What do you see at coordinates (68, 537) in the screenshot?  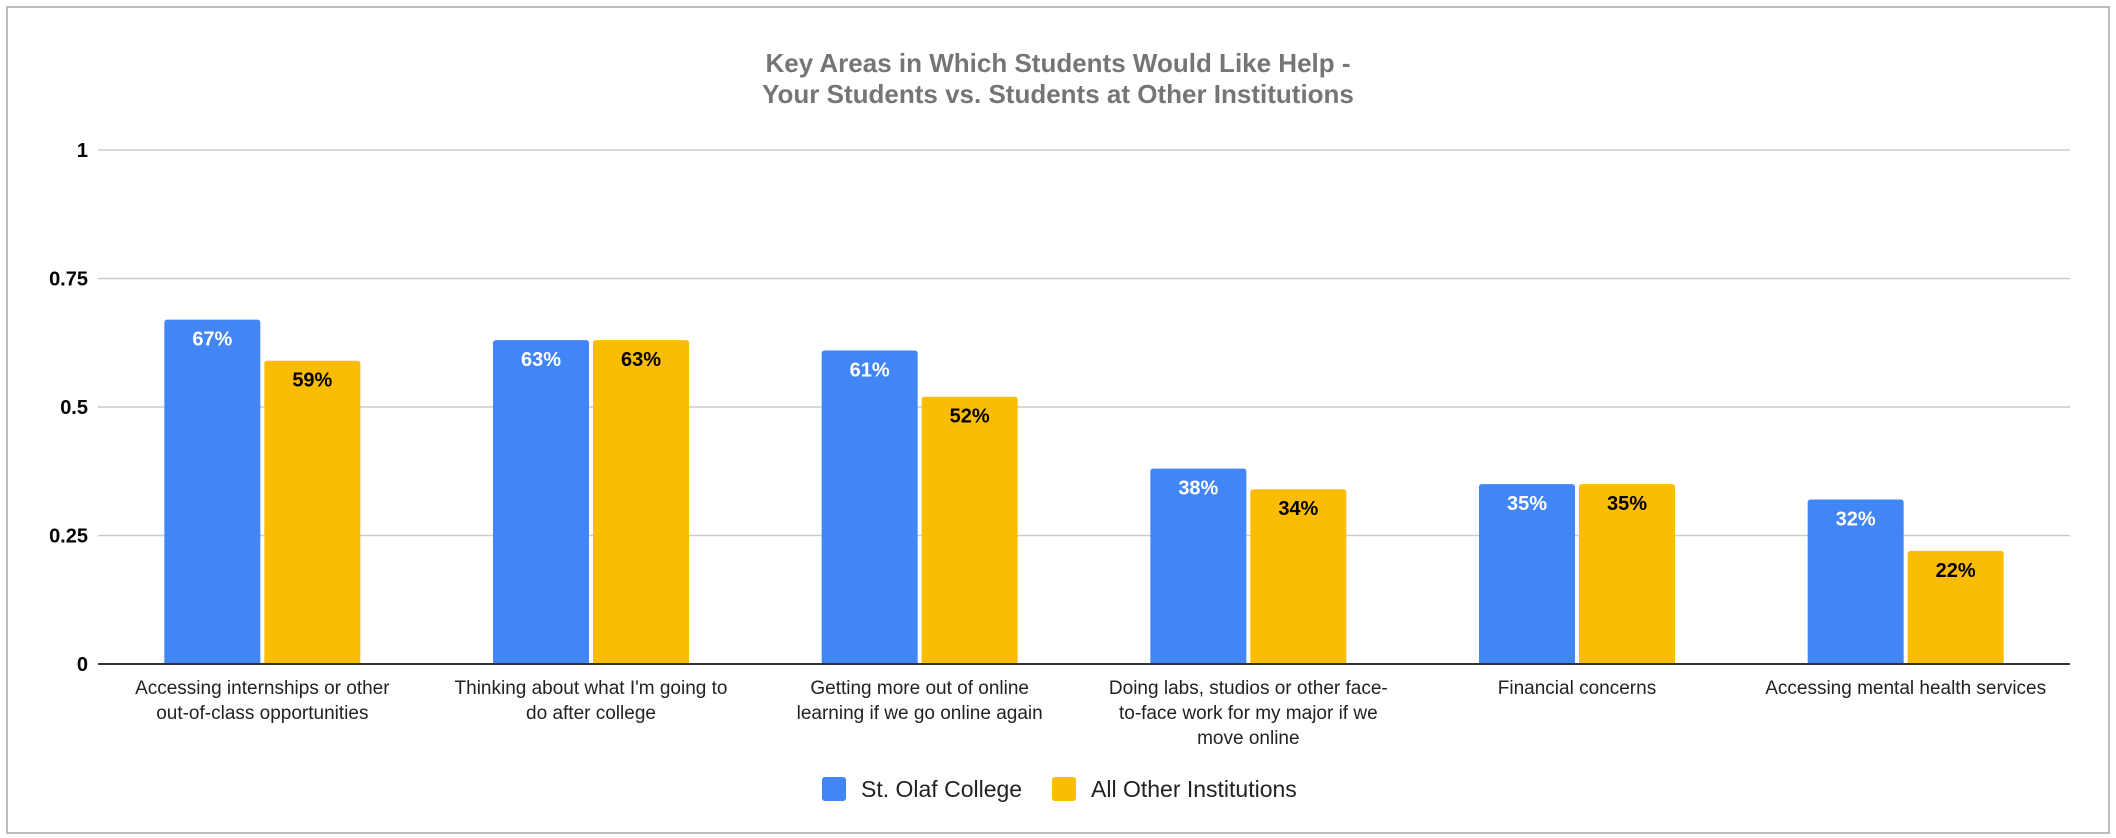 I see `y-tick-label: 0.25` at bounding box center [68, 537].